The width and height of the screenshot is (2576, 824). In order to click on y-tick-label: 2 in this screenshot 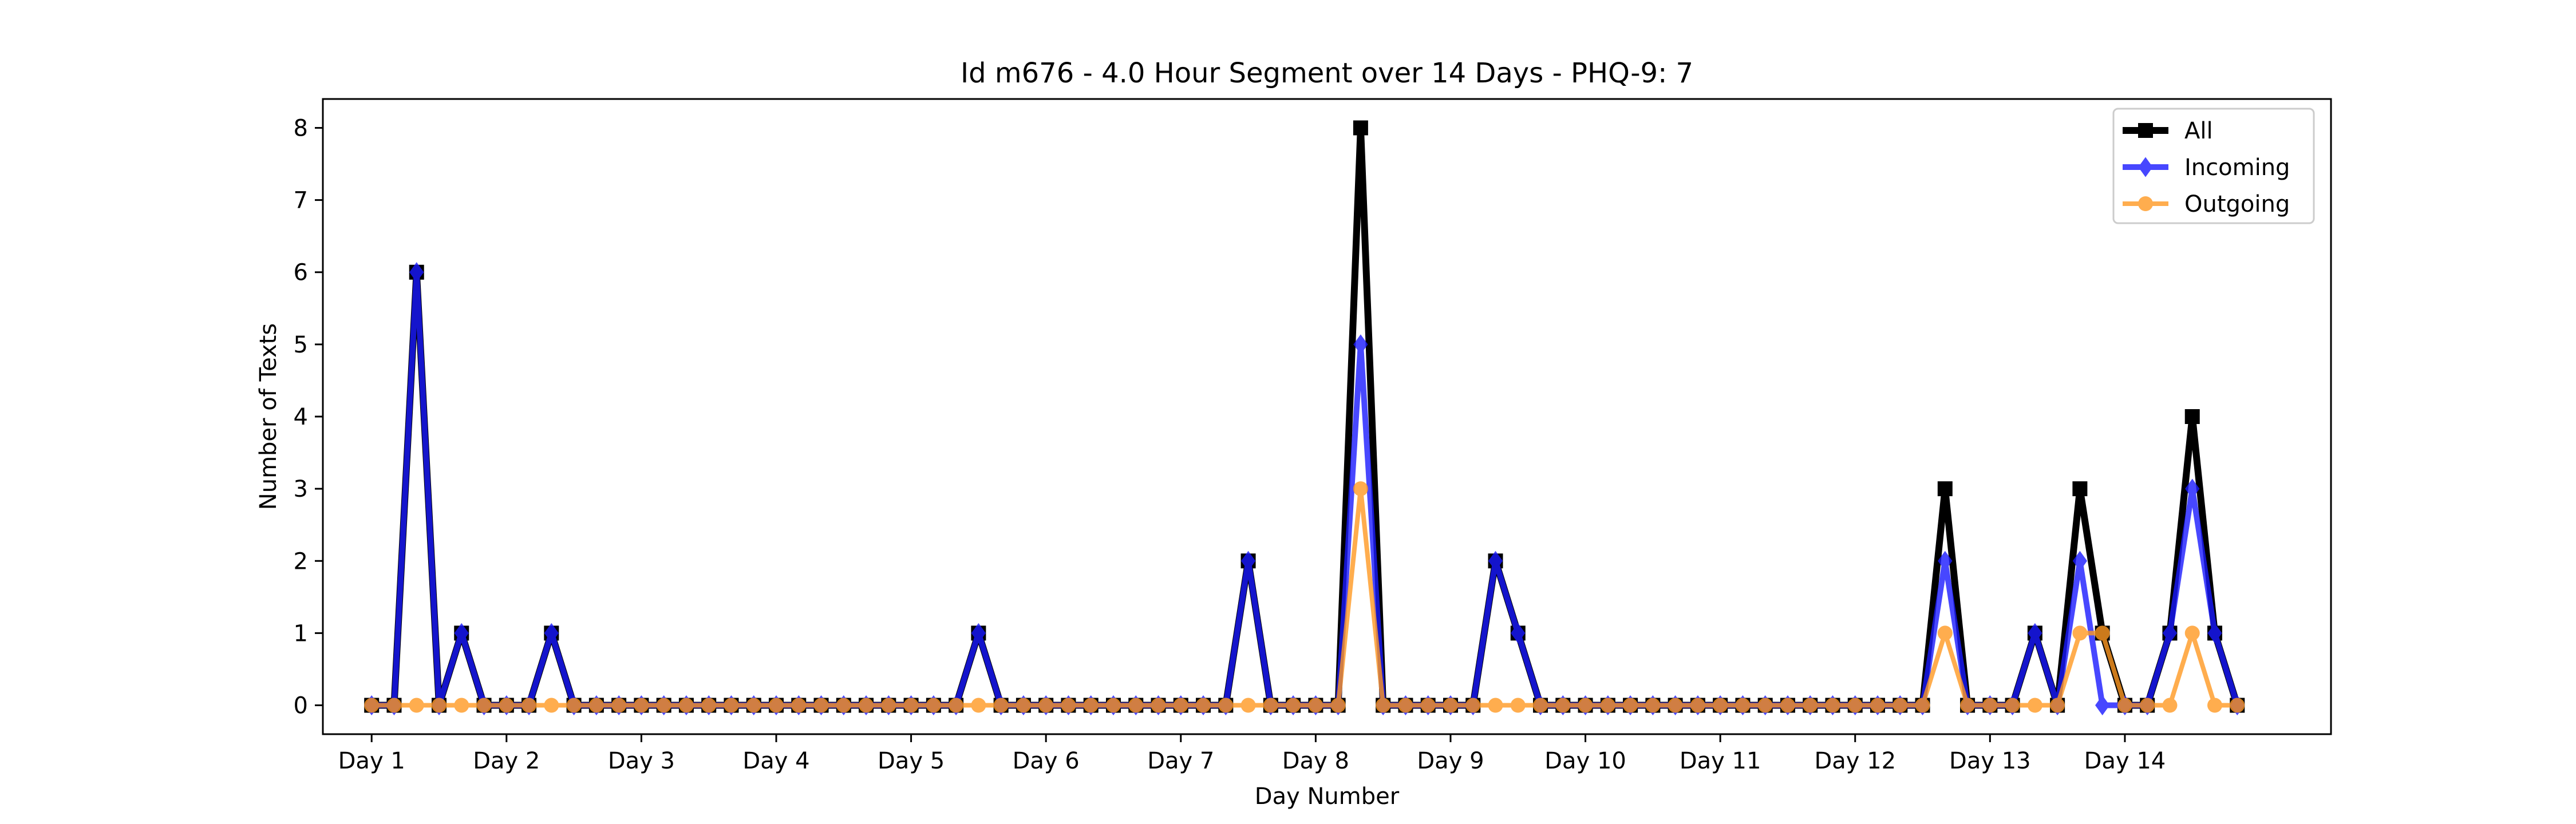, I will do `click(301, 561)`.